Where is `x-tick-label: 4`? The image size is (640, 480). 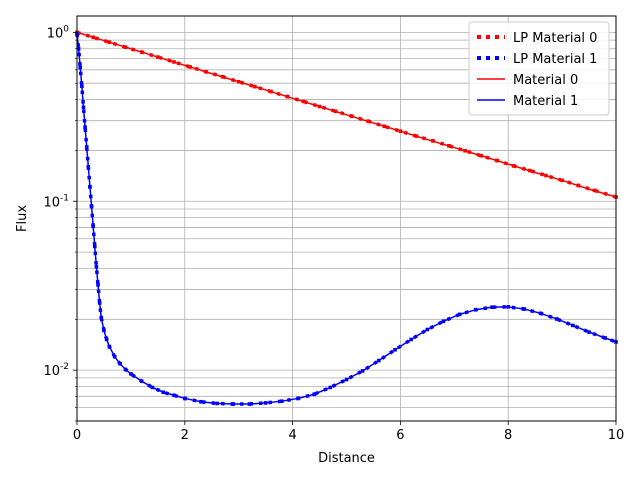
x-tick-label: 4 is located at coordinates (292, 435).